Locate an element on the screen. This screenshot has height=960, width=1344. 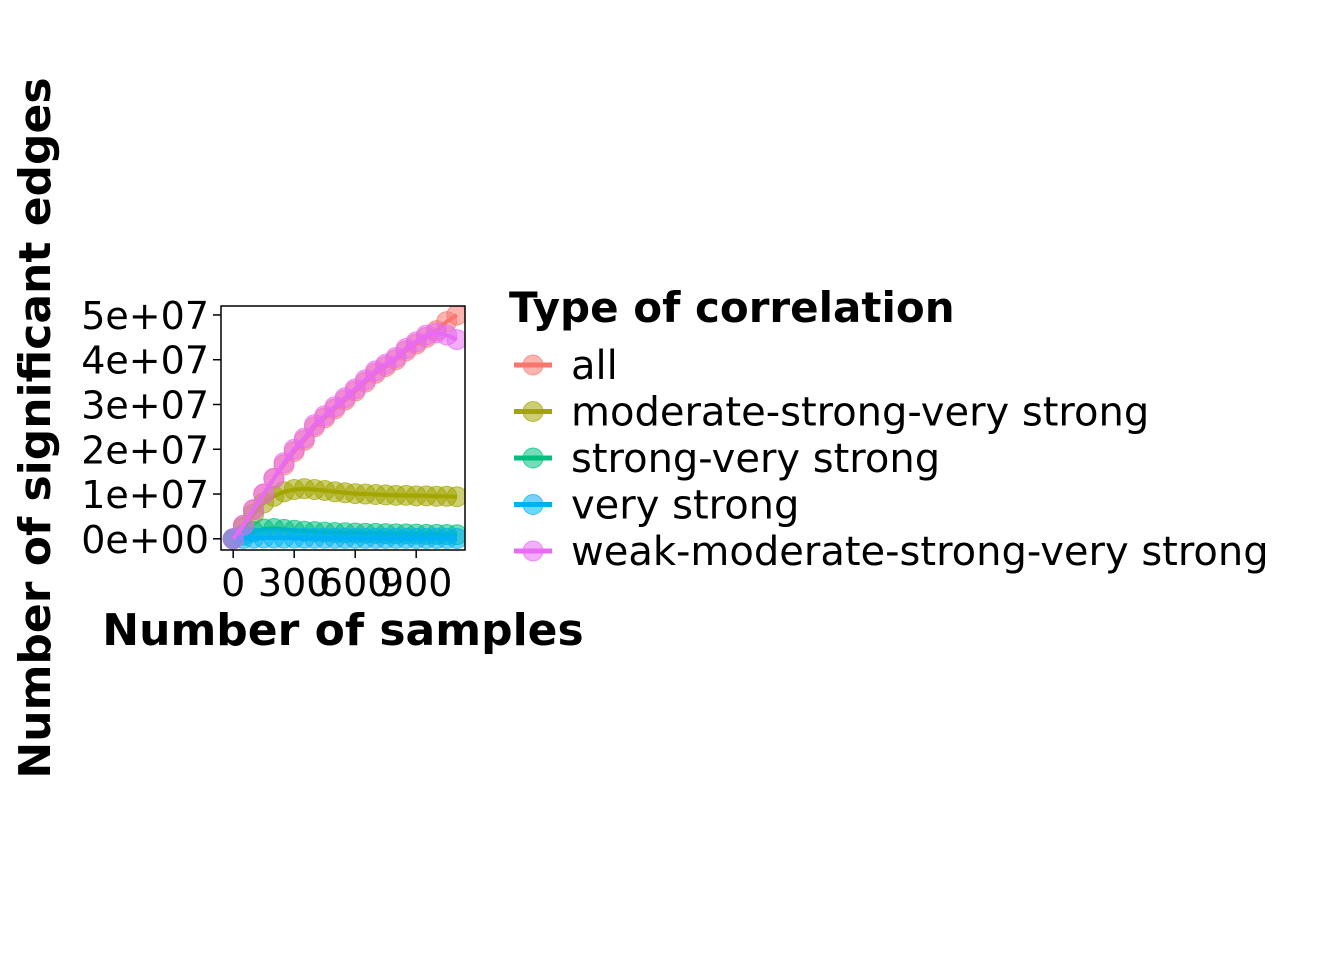
legend-item: strong-very strong is located at coordinates (727, 459).